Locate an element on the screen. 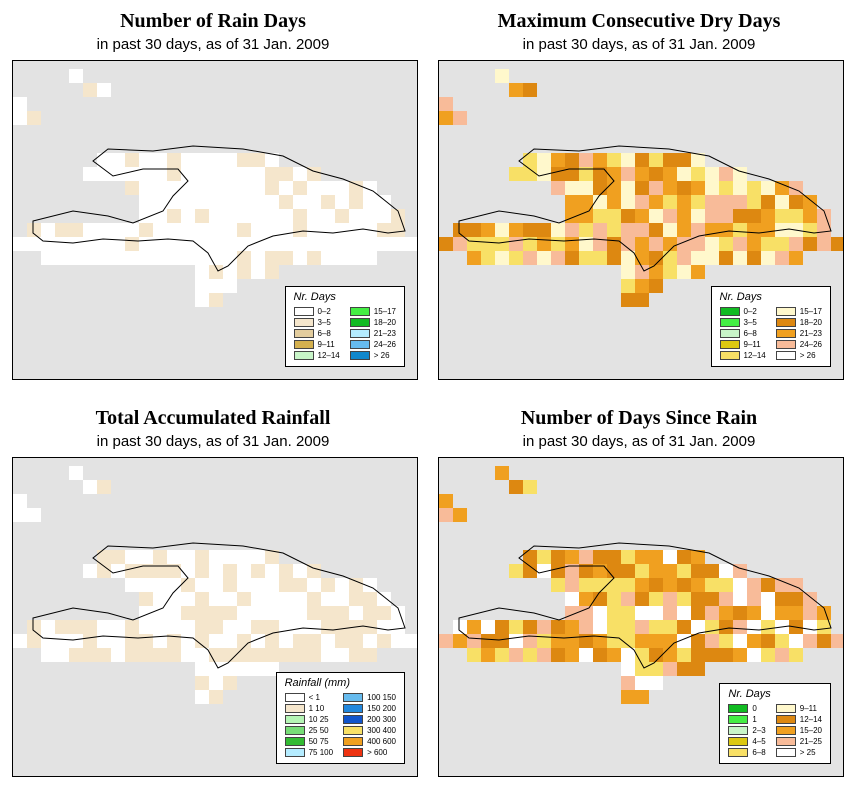 The image size is (853, 793). legend-title: Nr. Days is located at coordinates (740, 297).